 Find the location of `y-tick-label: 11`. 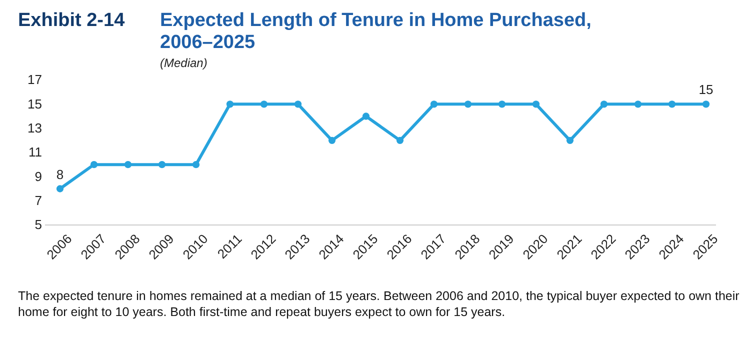

y-tick-label: 11 is located at coordinates (35, 152).